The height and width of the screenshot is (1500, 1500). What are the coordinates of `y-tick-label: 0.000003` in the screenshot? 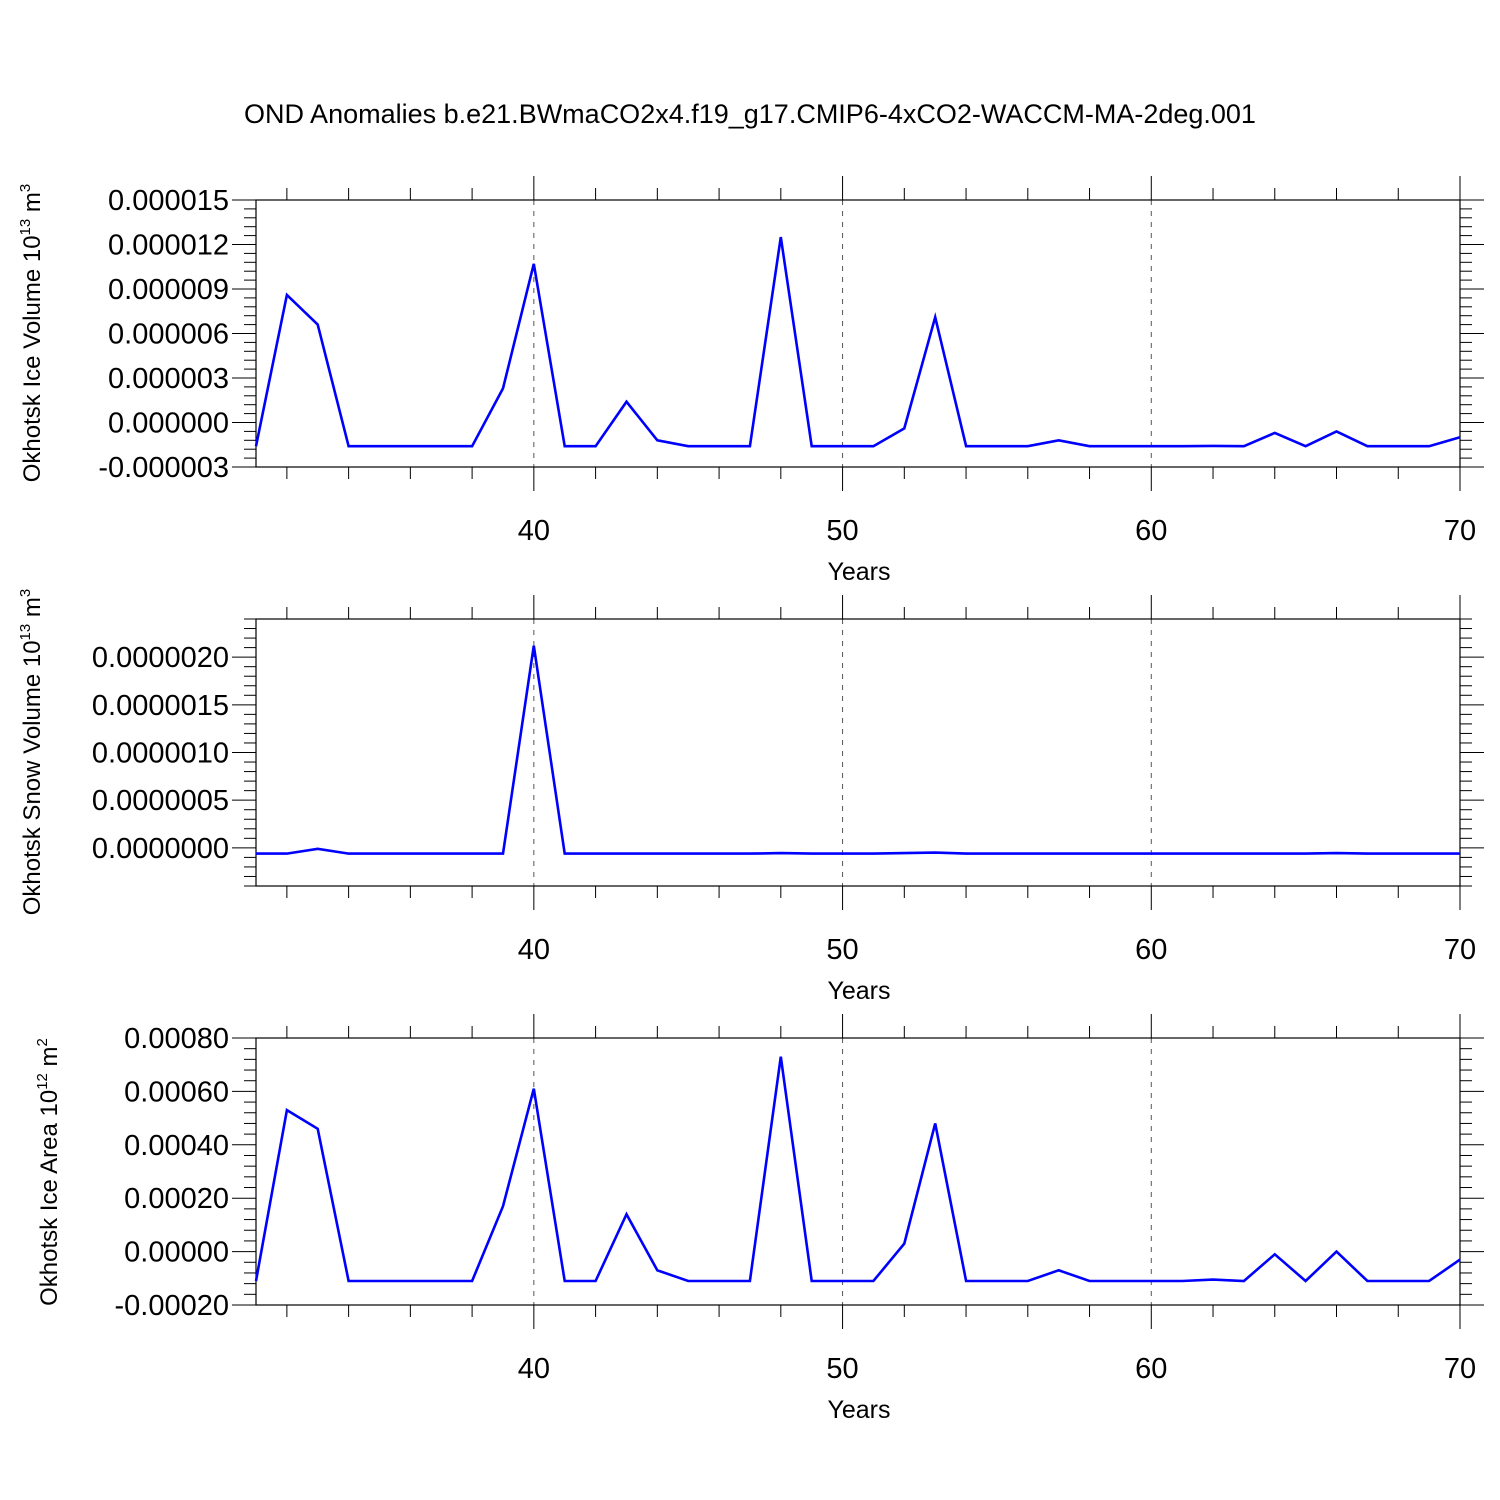 It's located at (168, 379).